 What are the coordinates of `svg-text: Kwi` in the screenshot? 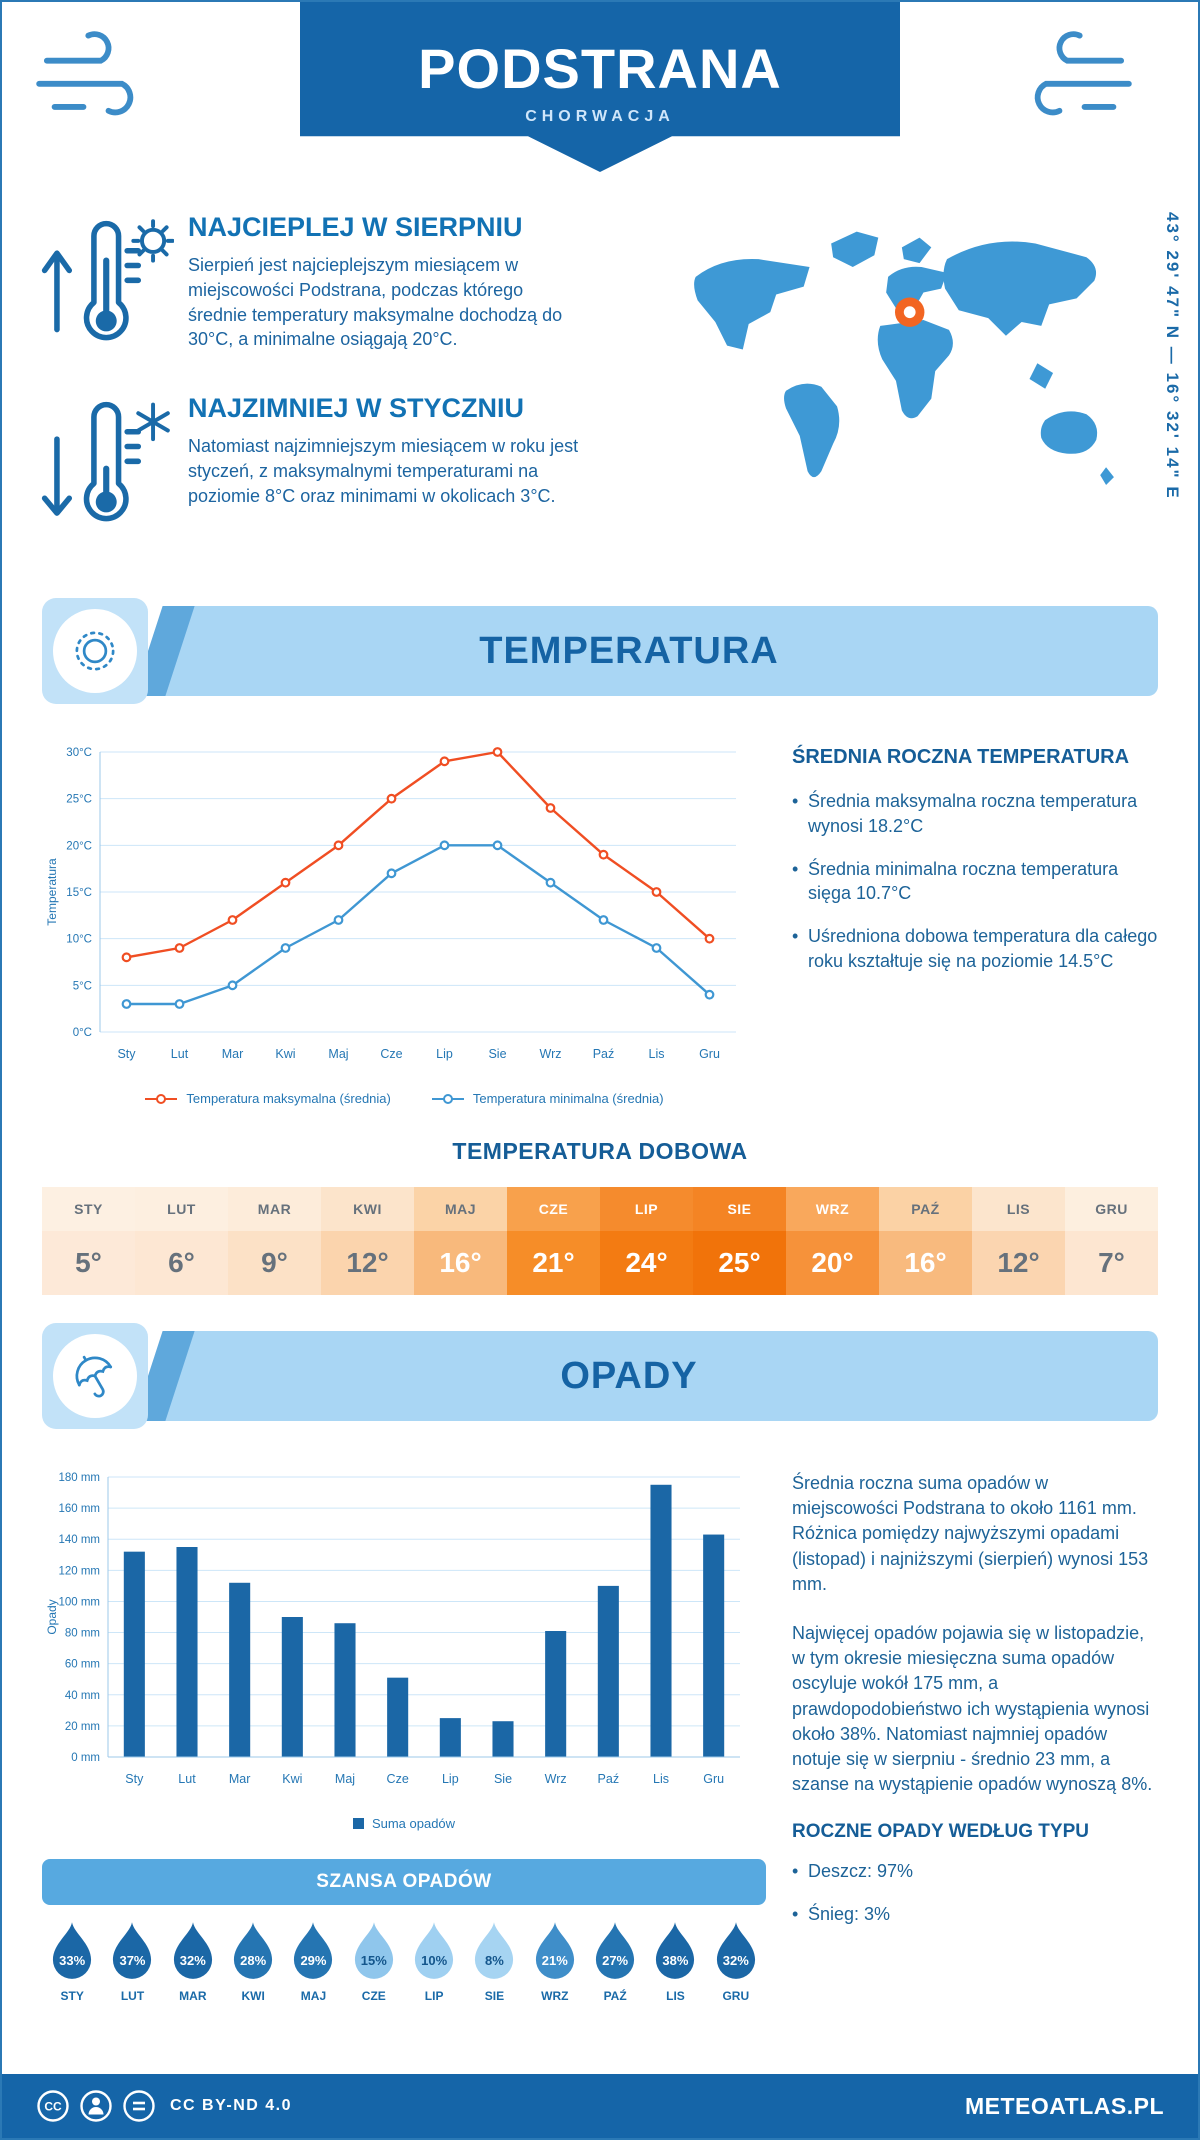 It's located at (292, 1779).